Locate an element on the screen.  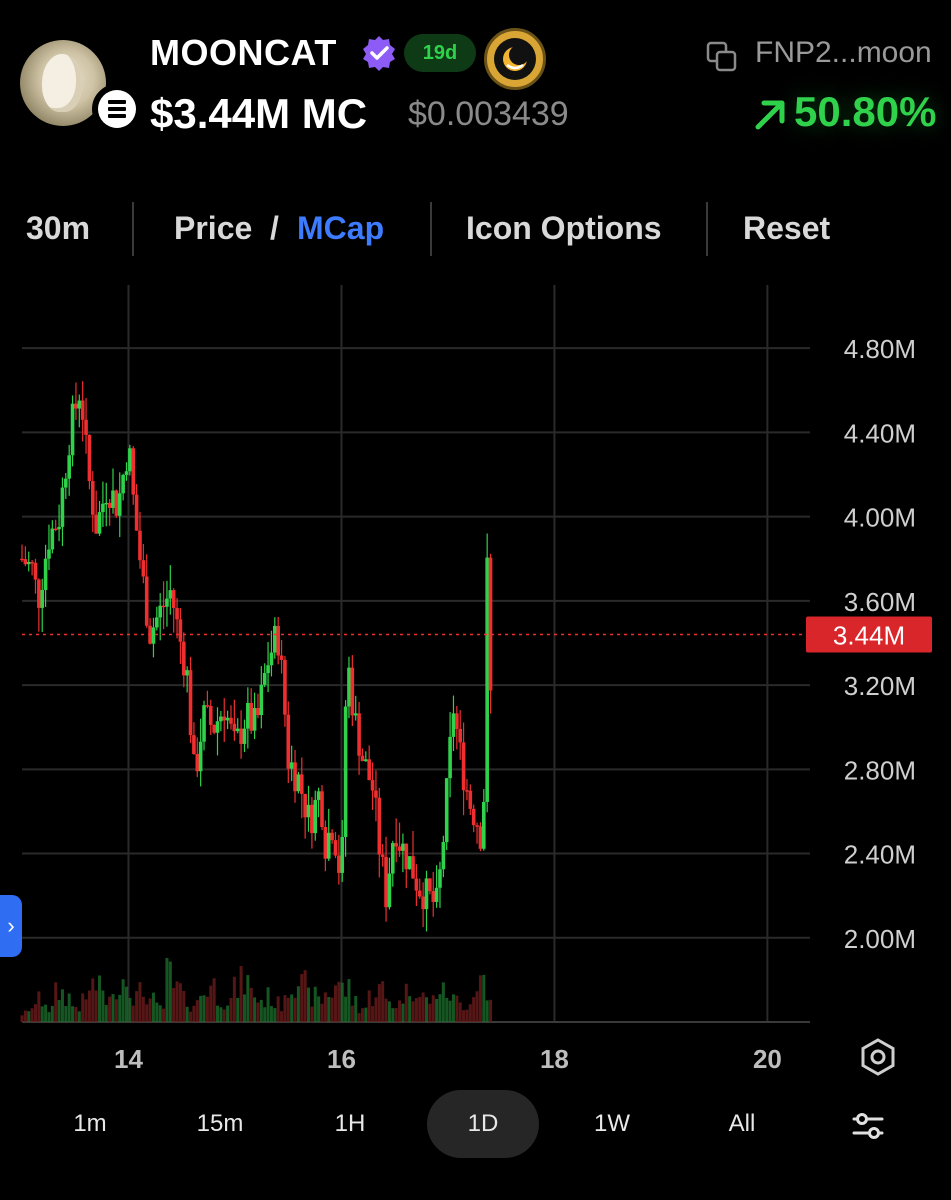
chevron-right-icon: › is located at coordinates (11, 926).